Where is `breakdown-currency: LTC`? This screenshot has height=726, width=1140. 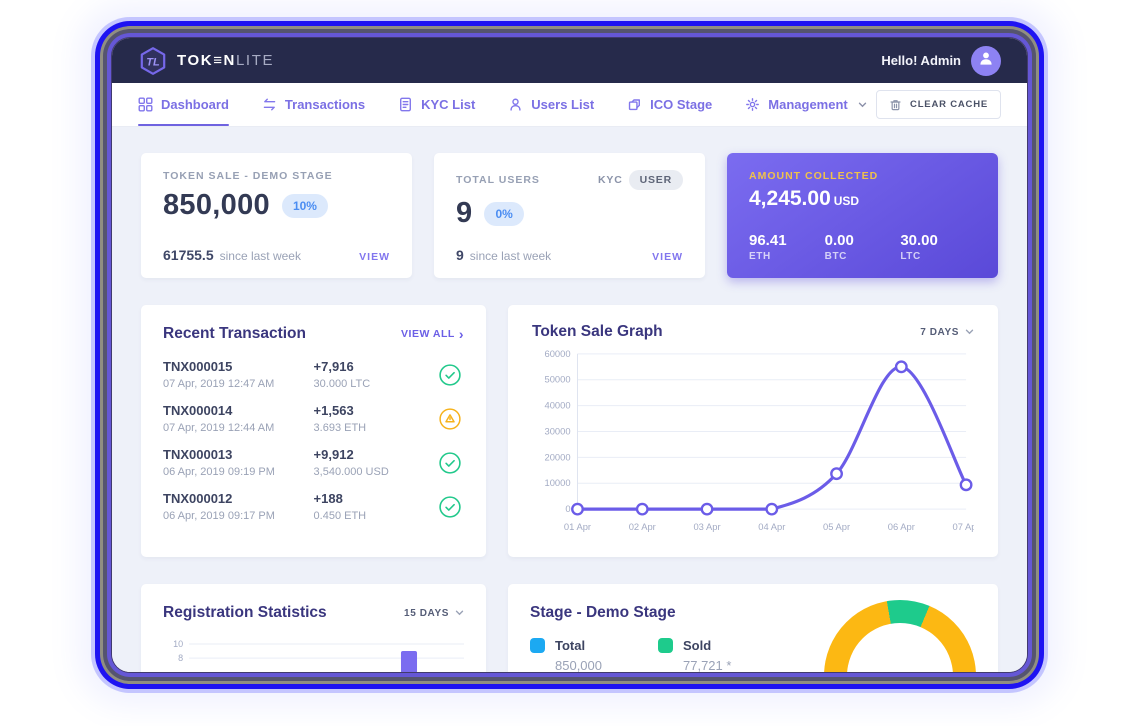 breakdown-currency: LTC is located at coordinates (910, 256).